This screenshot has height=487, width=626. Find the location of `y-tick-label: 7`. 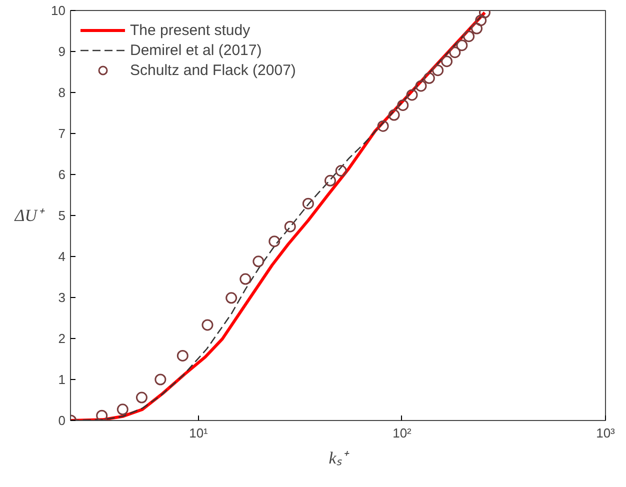

y-tick-label: 7 is located at coordinates (62, 133).